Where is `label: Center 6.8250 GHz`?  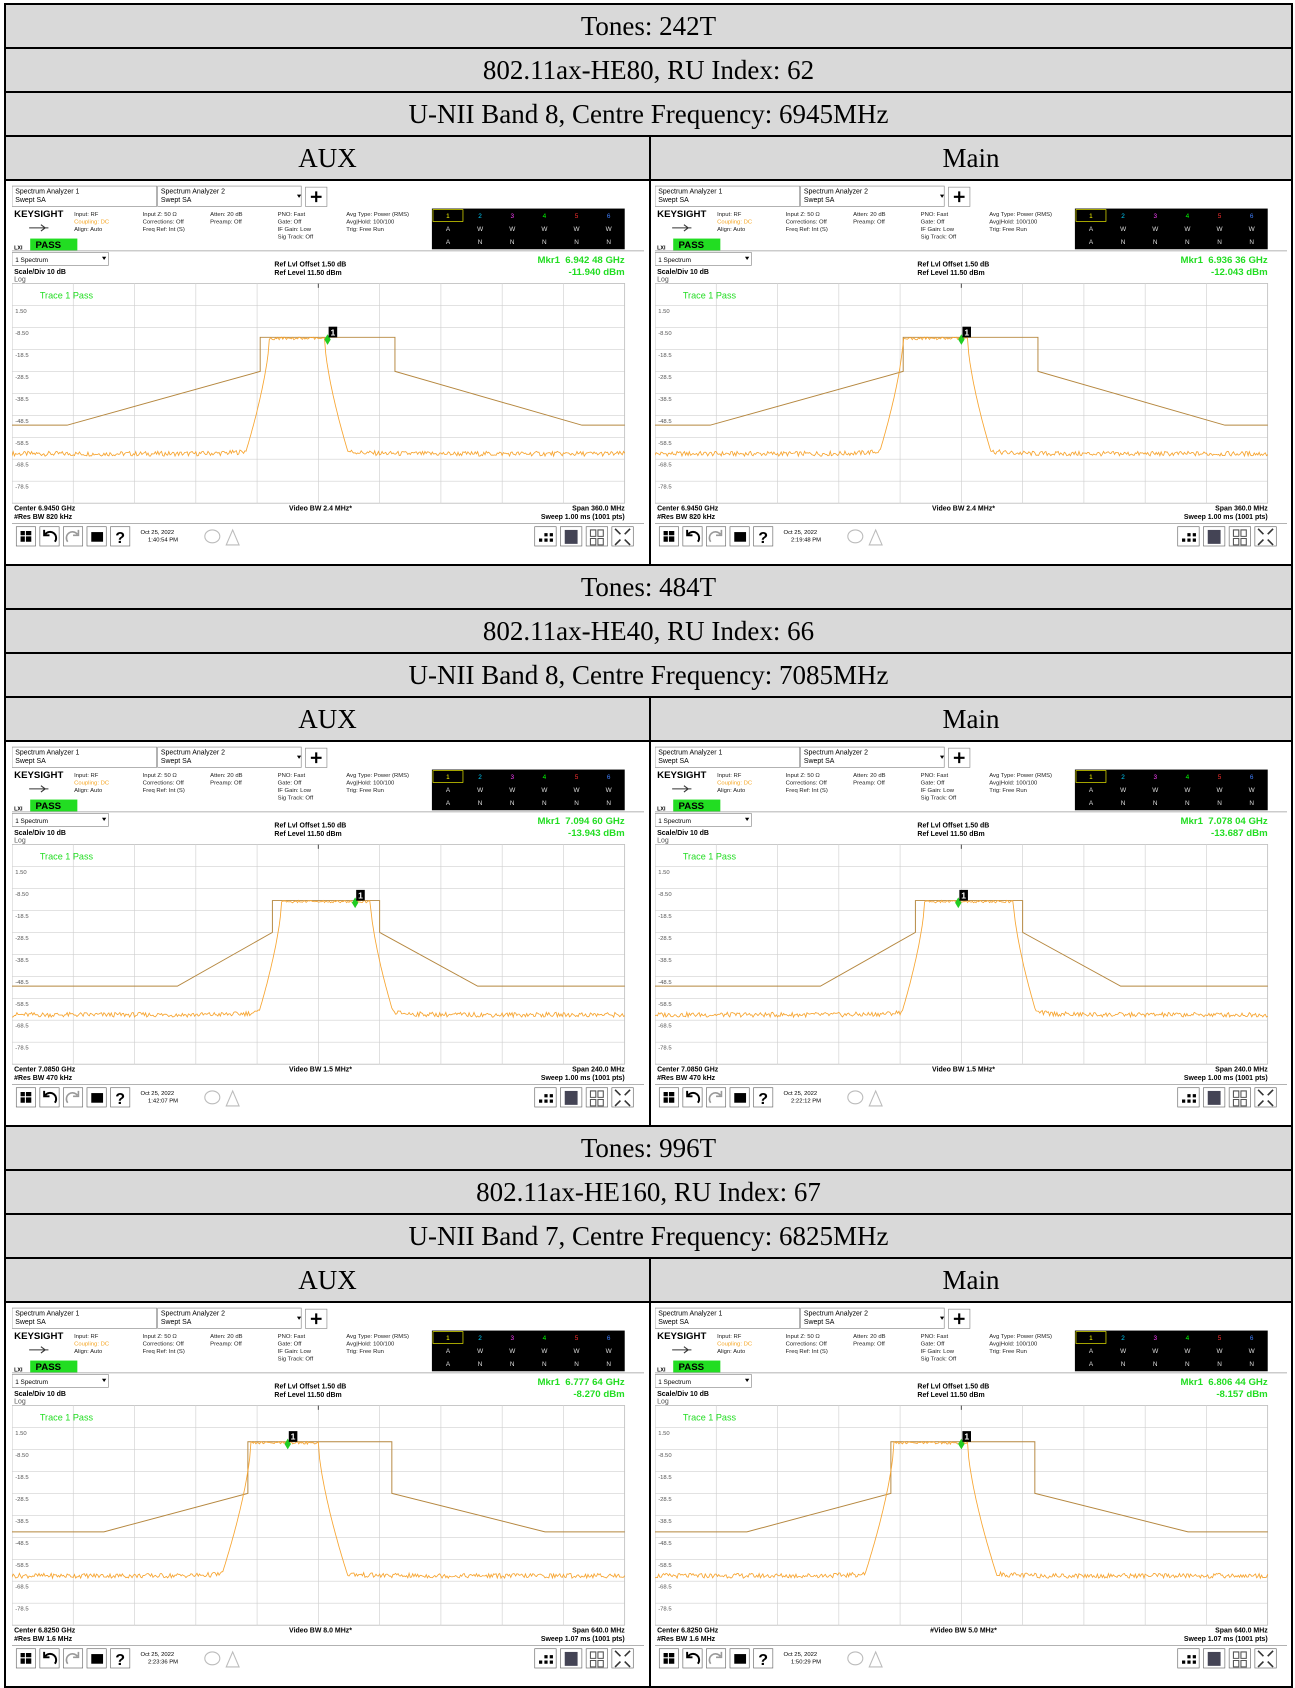 label: Center 6.8250 GHz is located at coordinates (45, 1630).